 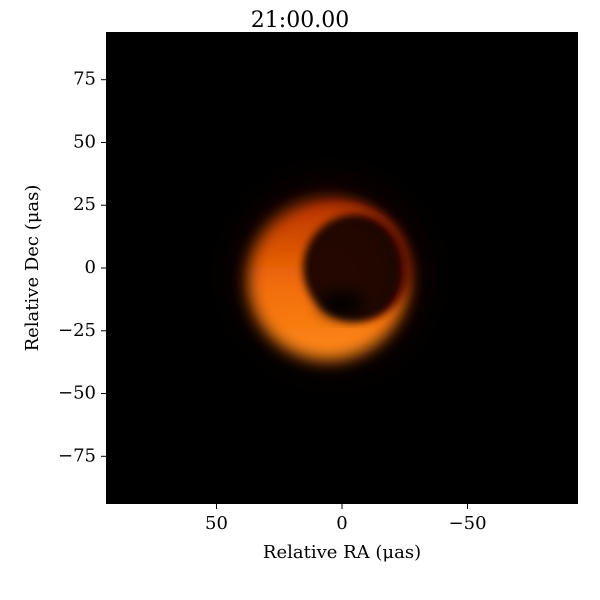 What do you see at coordinates (468, 523) in the screenshot?
I see `x-tick-label: −50` at bounding box center [468, 523].